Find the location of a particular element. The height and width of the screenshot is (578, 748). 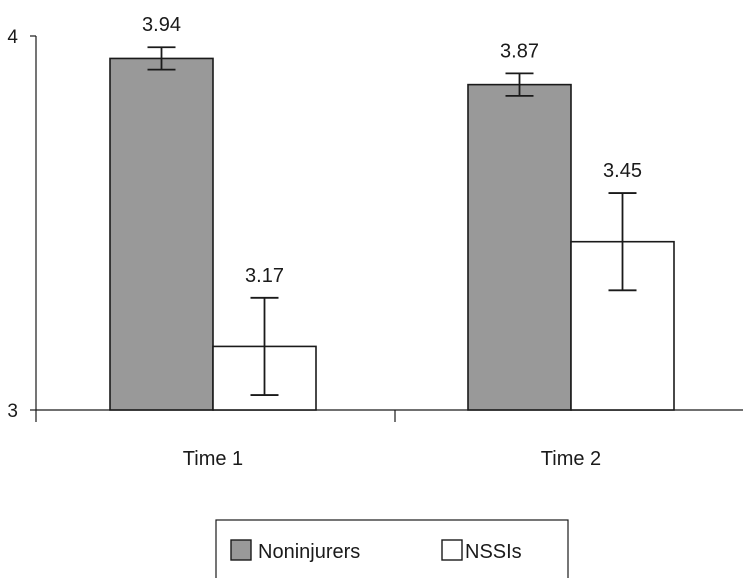

data-label: 3.94 is located at coordinates (161, 25).